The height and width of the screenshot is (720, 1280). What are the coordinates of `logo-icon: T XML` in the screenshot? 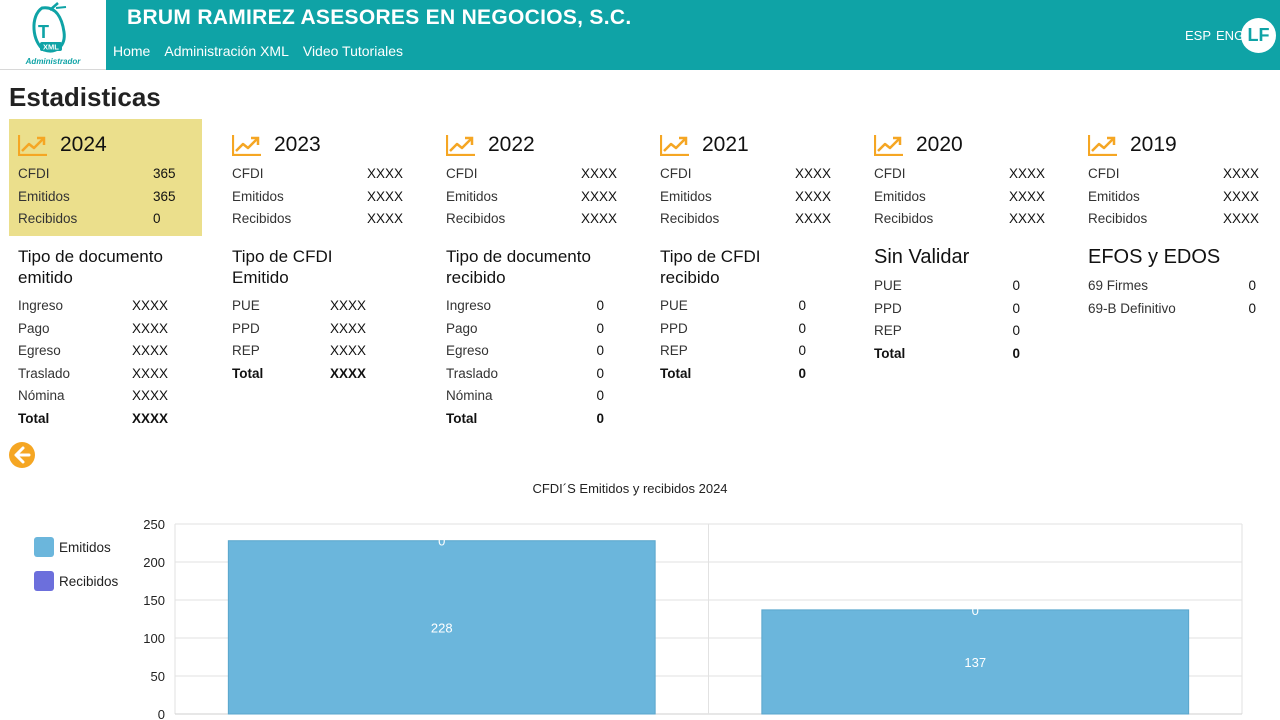 It's located at (49, 27).